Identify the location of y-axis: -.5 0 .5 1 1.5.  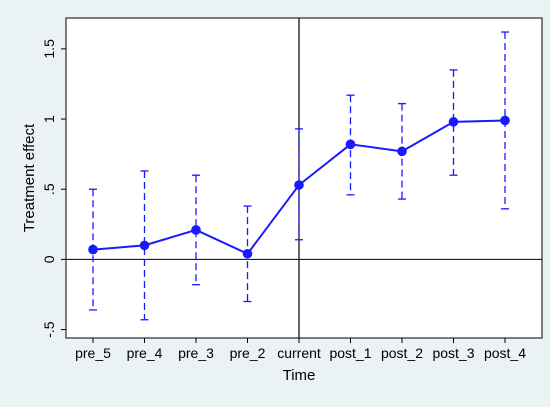
(53, 188).